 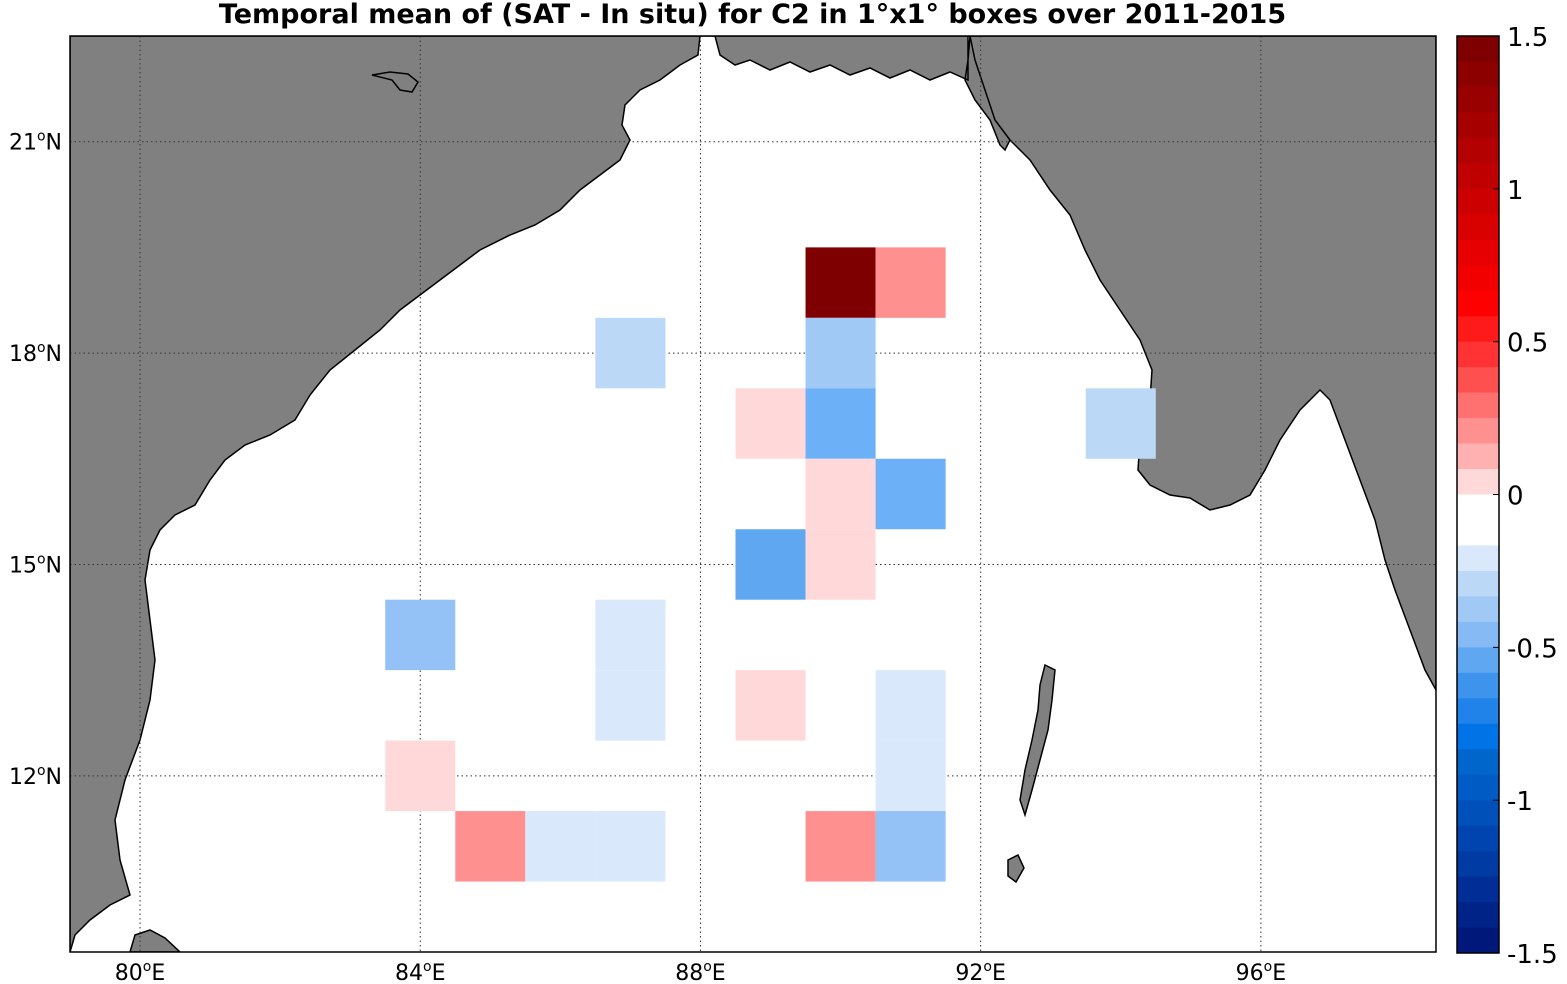 What do you see at coordinates (1525, 496) in the screenshot?
I see `colorbar-tick-labels: 1.5 1 0.5 0 -0.5 -1 -1.5` at bounding box center [1525, 496].